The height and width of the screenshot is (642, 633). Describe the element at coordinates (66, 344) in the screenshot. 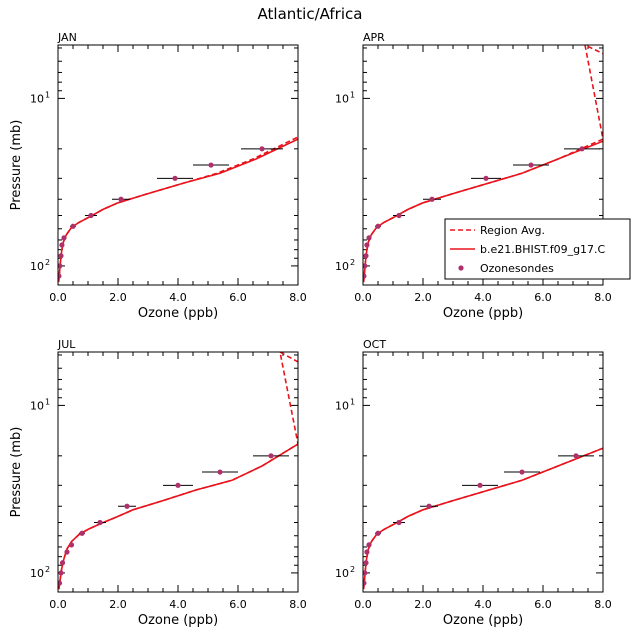

I see `panel-label: JUL` at that location.